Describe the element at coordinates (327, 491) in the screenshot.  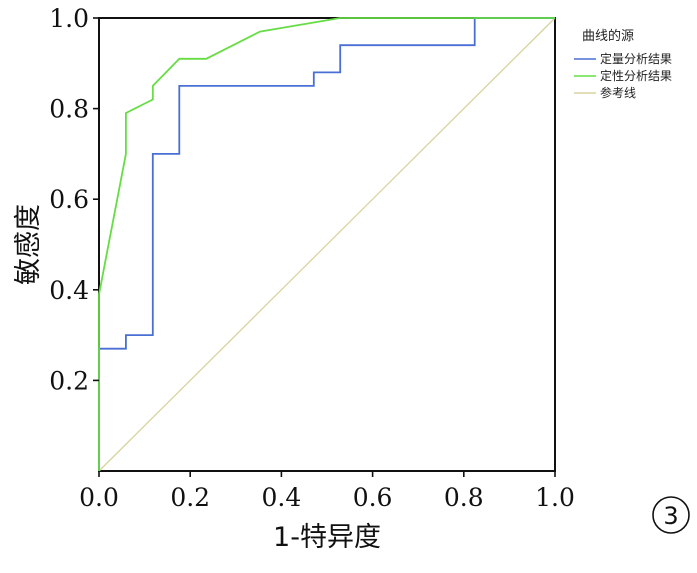
I see `x-axis-ticks: 0.0 0.2 0.4 0.6 0.8 1.0` at that location.